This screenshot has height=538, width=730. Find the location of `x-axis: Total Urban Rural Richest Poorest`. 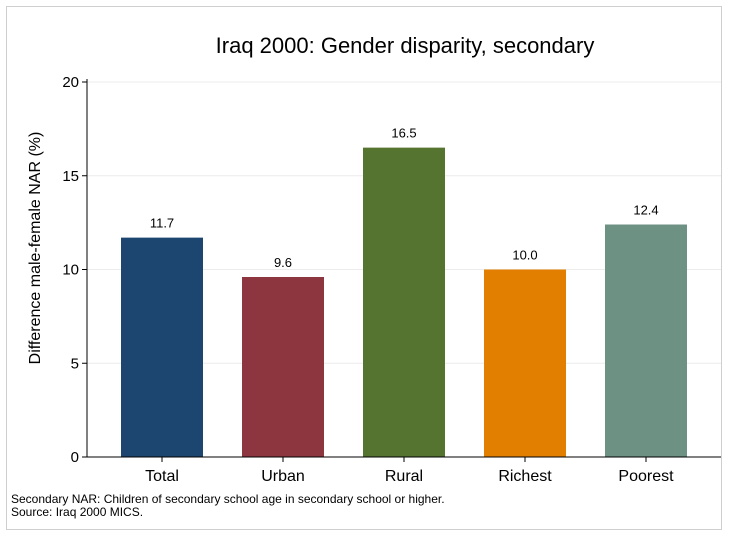

x-axis: Total Urban Rural Richest Poorest is located at coordinates (404, 470).